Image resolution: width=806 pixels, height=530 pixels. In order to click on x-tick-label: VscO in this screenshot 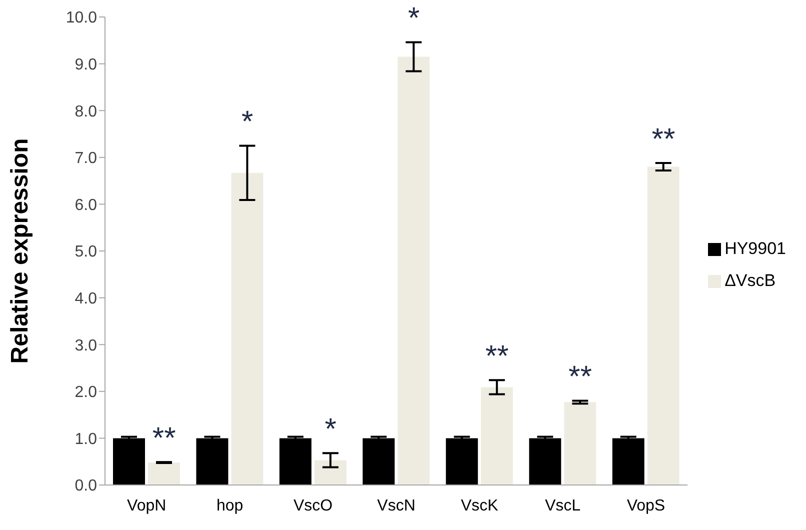, I will do `click(313, 505)`.